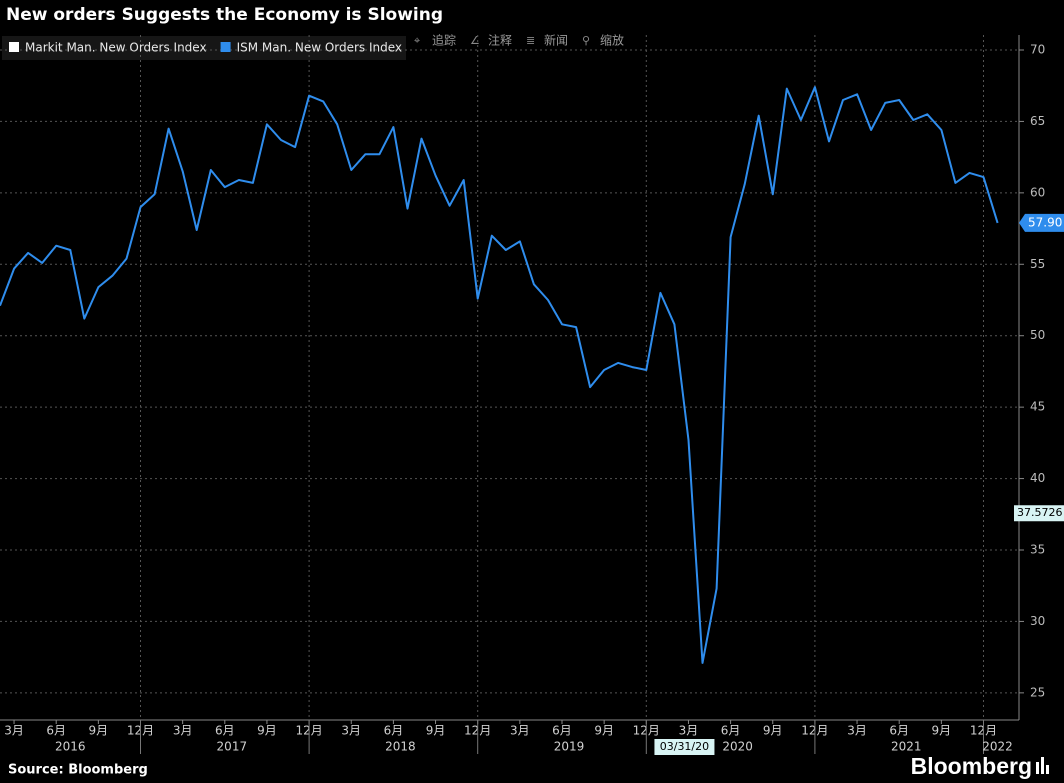 Image resolution: width=1064 pixels, height=783 pixels. What do you see at coordinates (400, 747) in the screenshot?
I see `year-label: 2018` at bounding box center [400, 747].